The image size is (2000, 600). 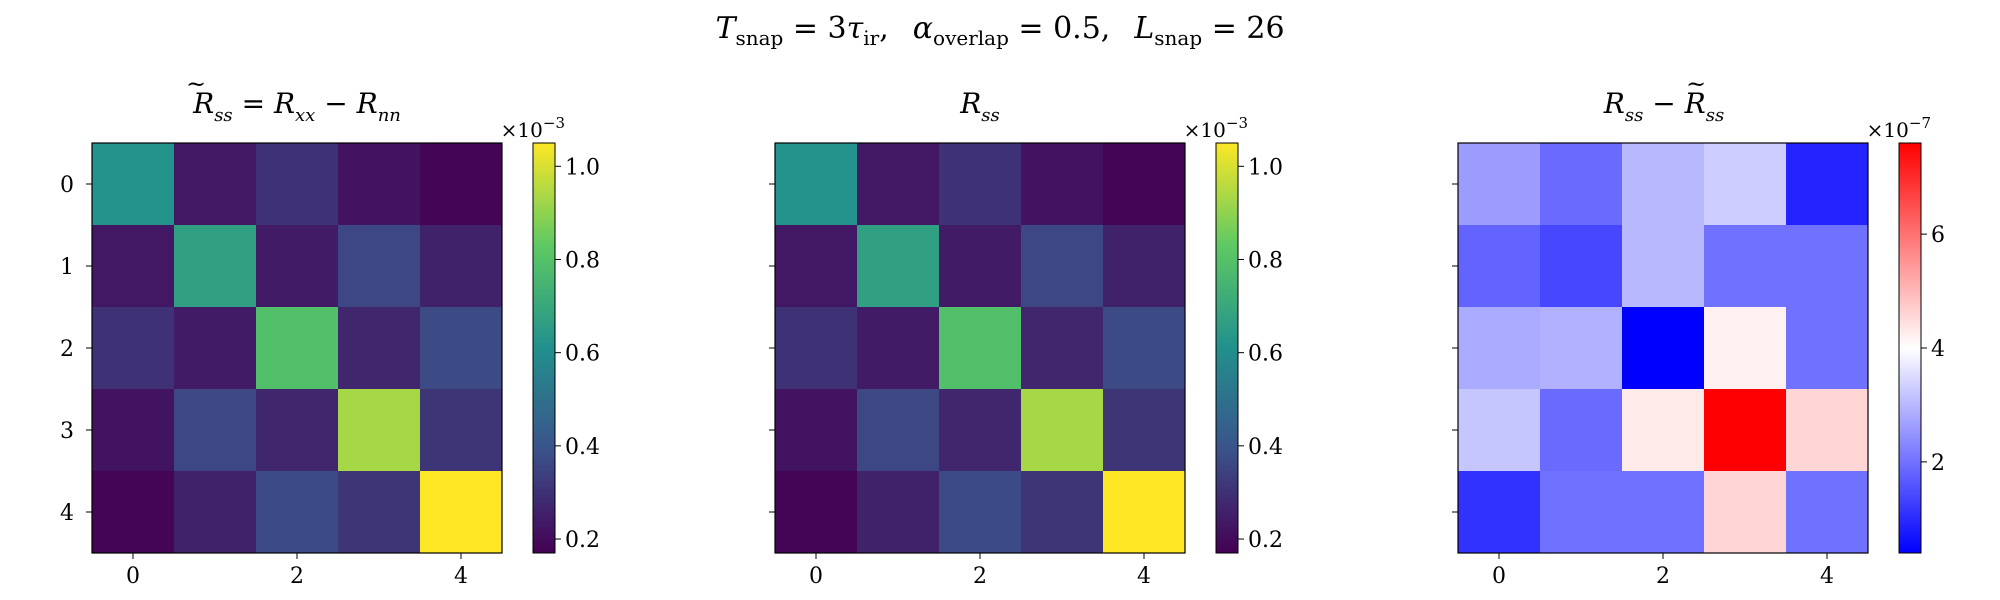 I want to click on colorbar-scale-exp-1: −3, so click(x=1237, y=123).